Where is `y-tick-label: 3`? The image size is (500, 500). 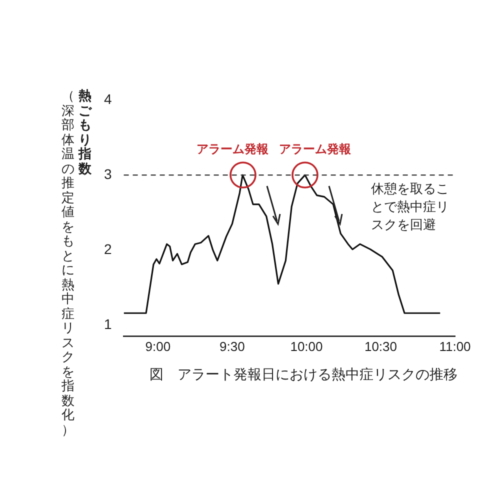
y-tick-label: 3 is located at coordinates (108, 174).